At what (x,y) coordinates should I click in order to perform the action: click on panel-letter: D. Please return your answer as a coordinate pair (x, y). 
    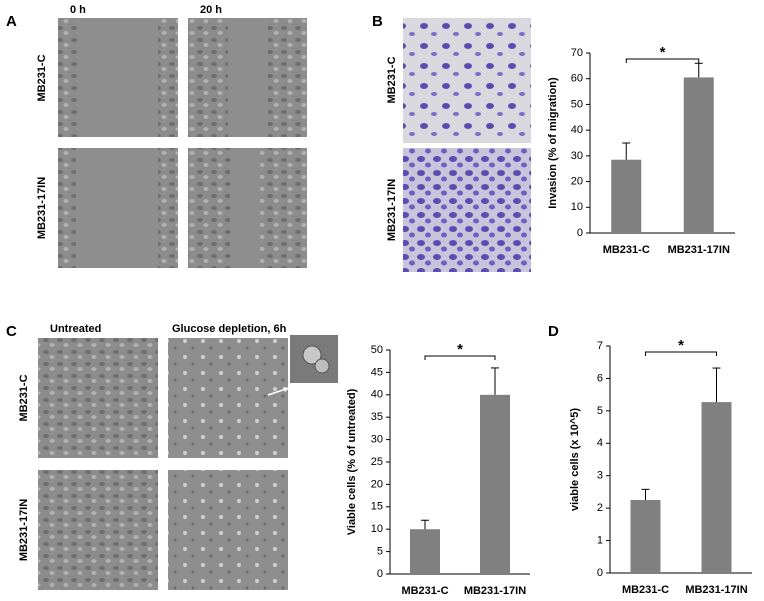
    Looking at the image, I should click on (553, 331).